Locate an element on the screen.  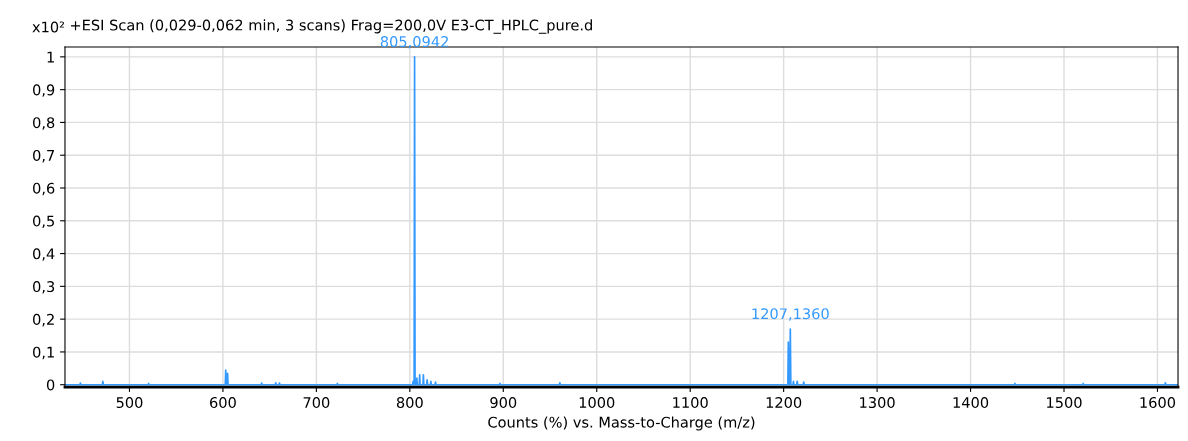
y-tick-label: 0,1 is located at coordinates (43, 353).